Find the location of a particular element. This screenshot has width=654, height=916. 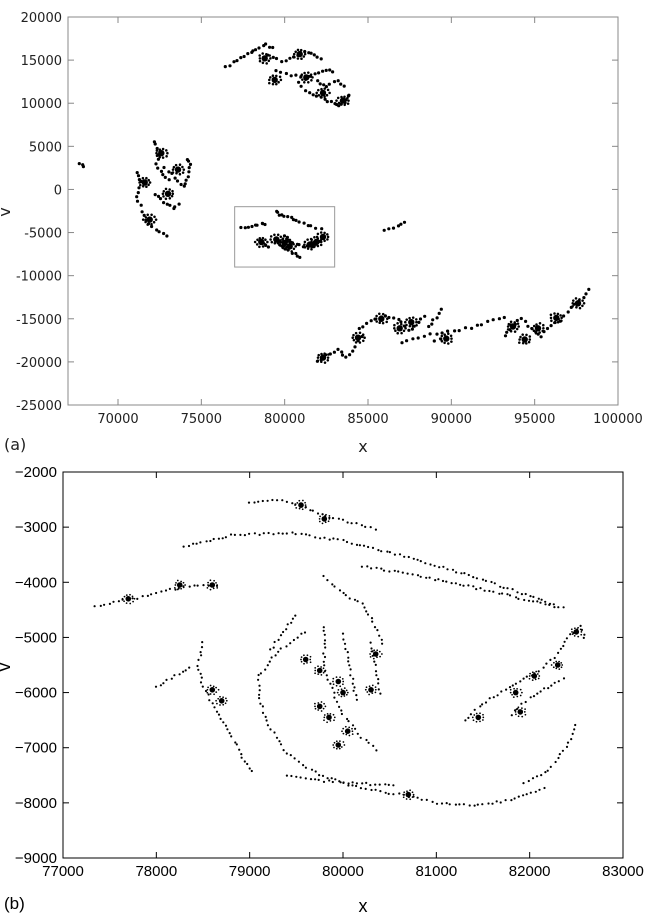

x-tick-label: 100000 is located at coordinates (618, 419).